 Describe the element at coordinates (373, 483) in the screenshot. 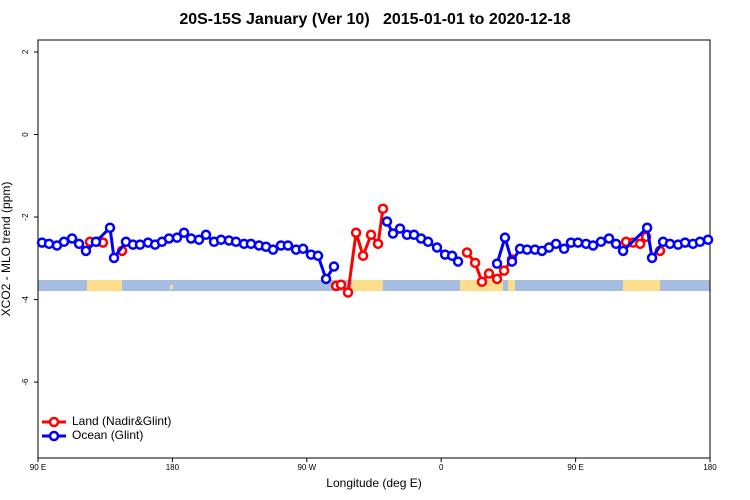

I see `x-axis-title: Longitude (deg E)` at that location.